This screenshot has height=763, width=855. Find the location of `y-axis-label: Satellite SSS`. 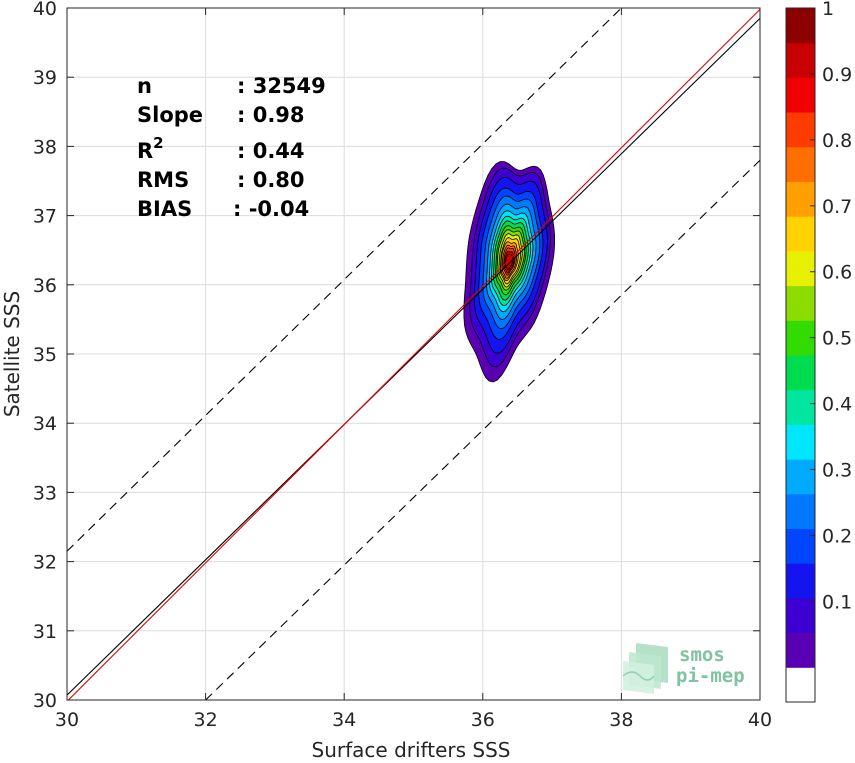

y-axis-label: Satellite SSS is located at coordinates (12, 354).